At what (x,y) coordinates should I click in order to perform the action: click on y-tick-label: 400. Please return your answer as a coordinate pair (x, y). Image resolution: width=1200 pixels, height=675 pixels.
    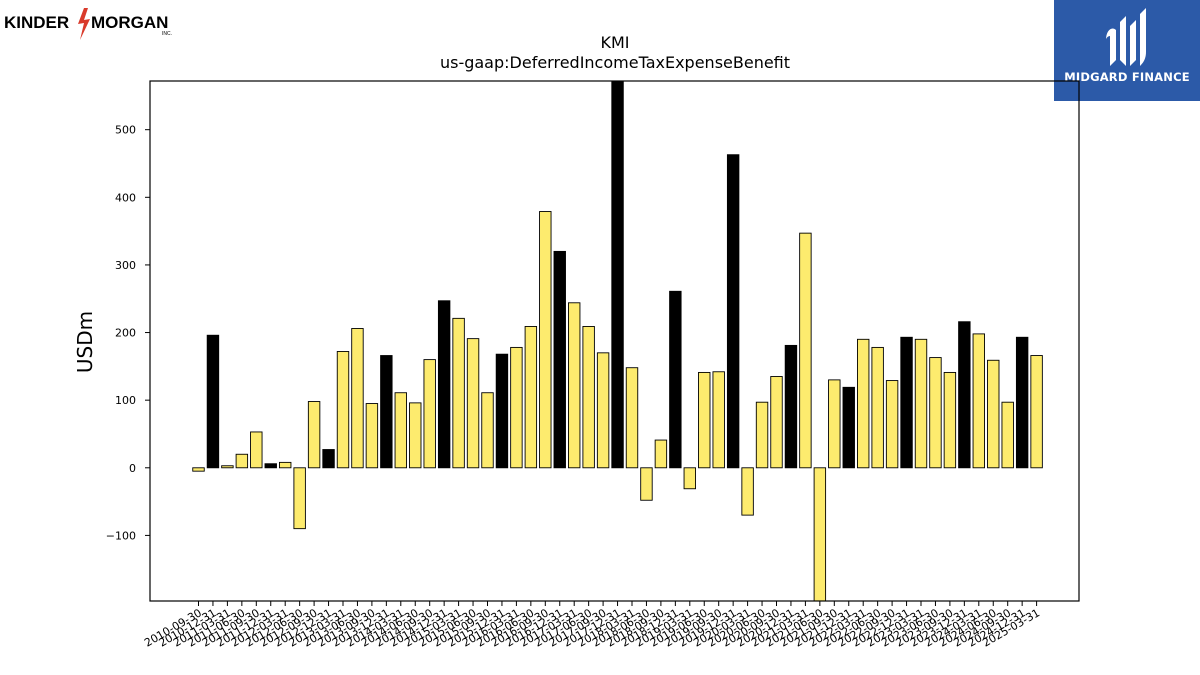
    Looking at the image, I should click on (125, 197).